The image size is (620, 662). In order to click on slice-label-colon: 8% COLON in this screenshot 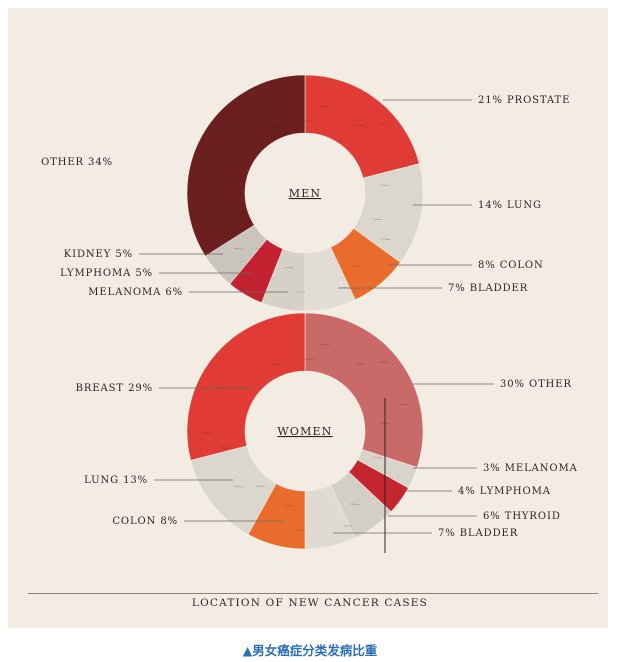, I will do `click(511, 265)`.